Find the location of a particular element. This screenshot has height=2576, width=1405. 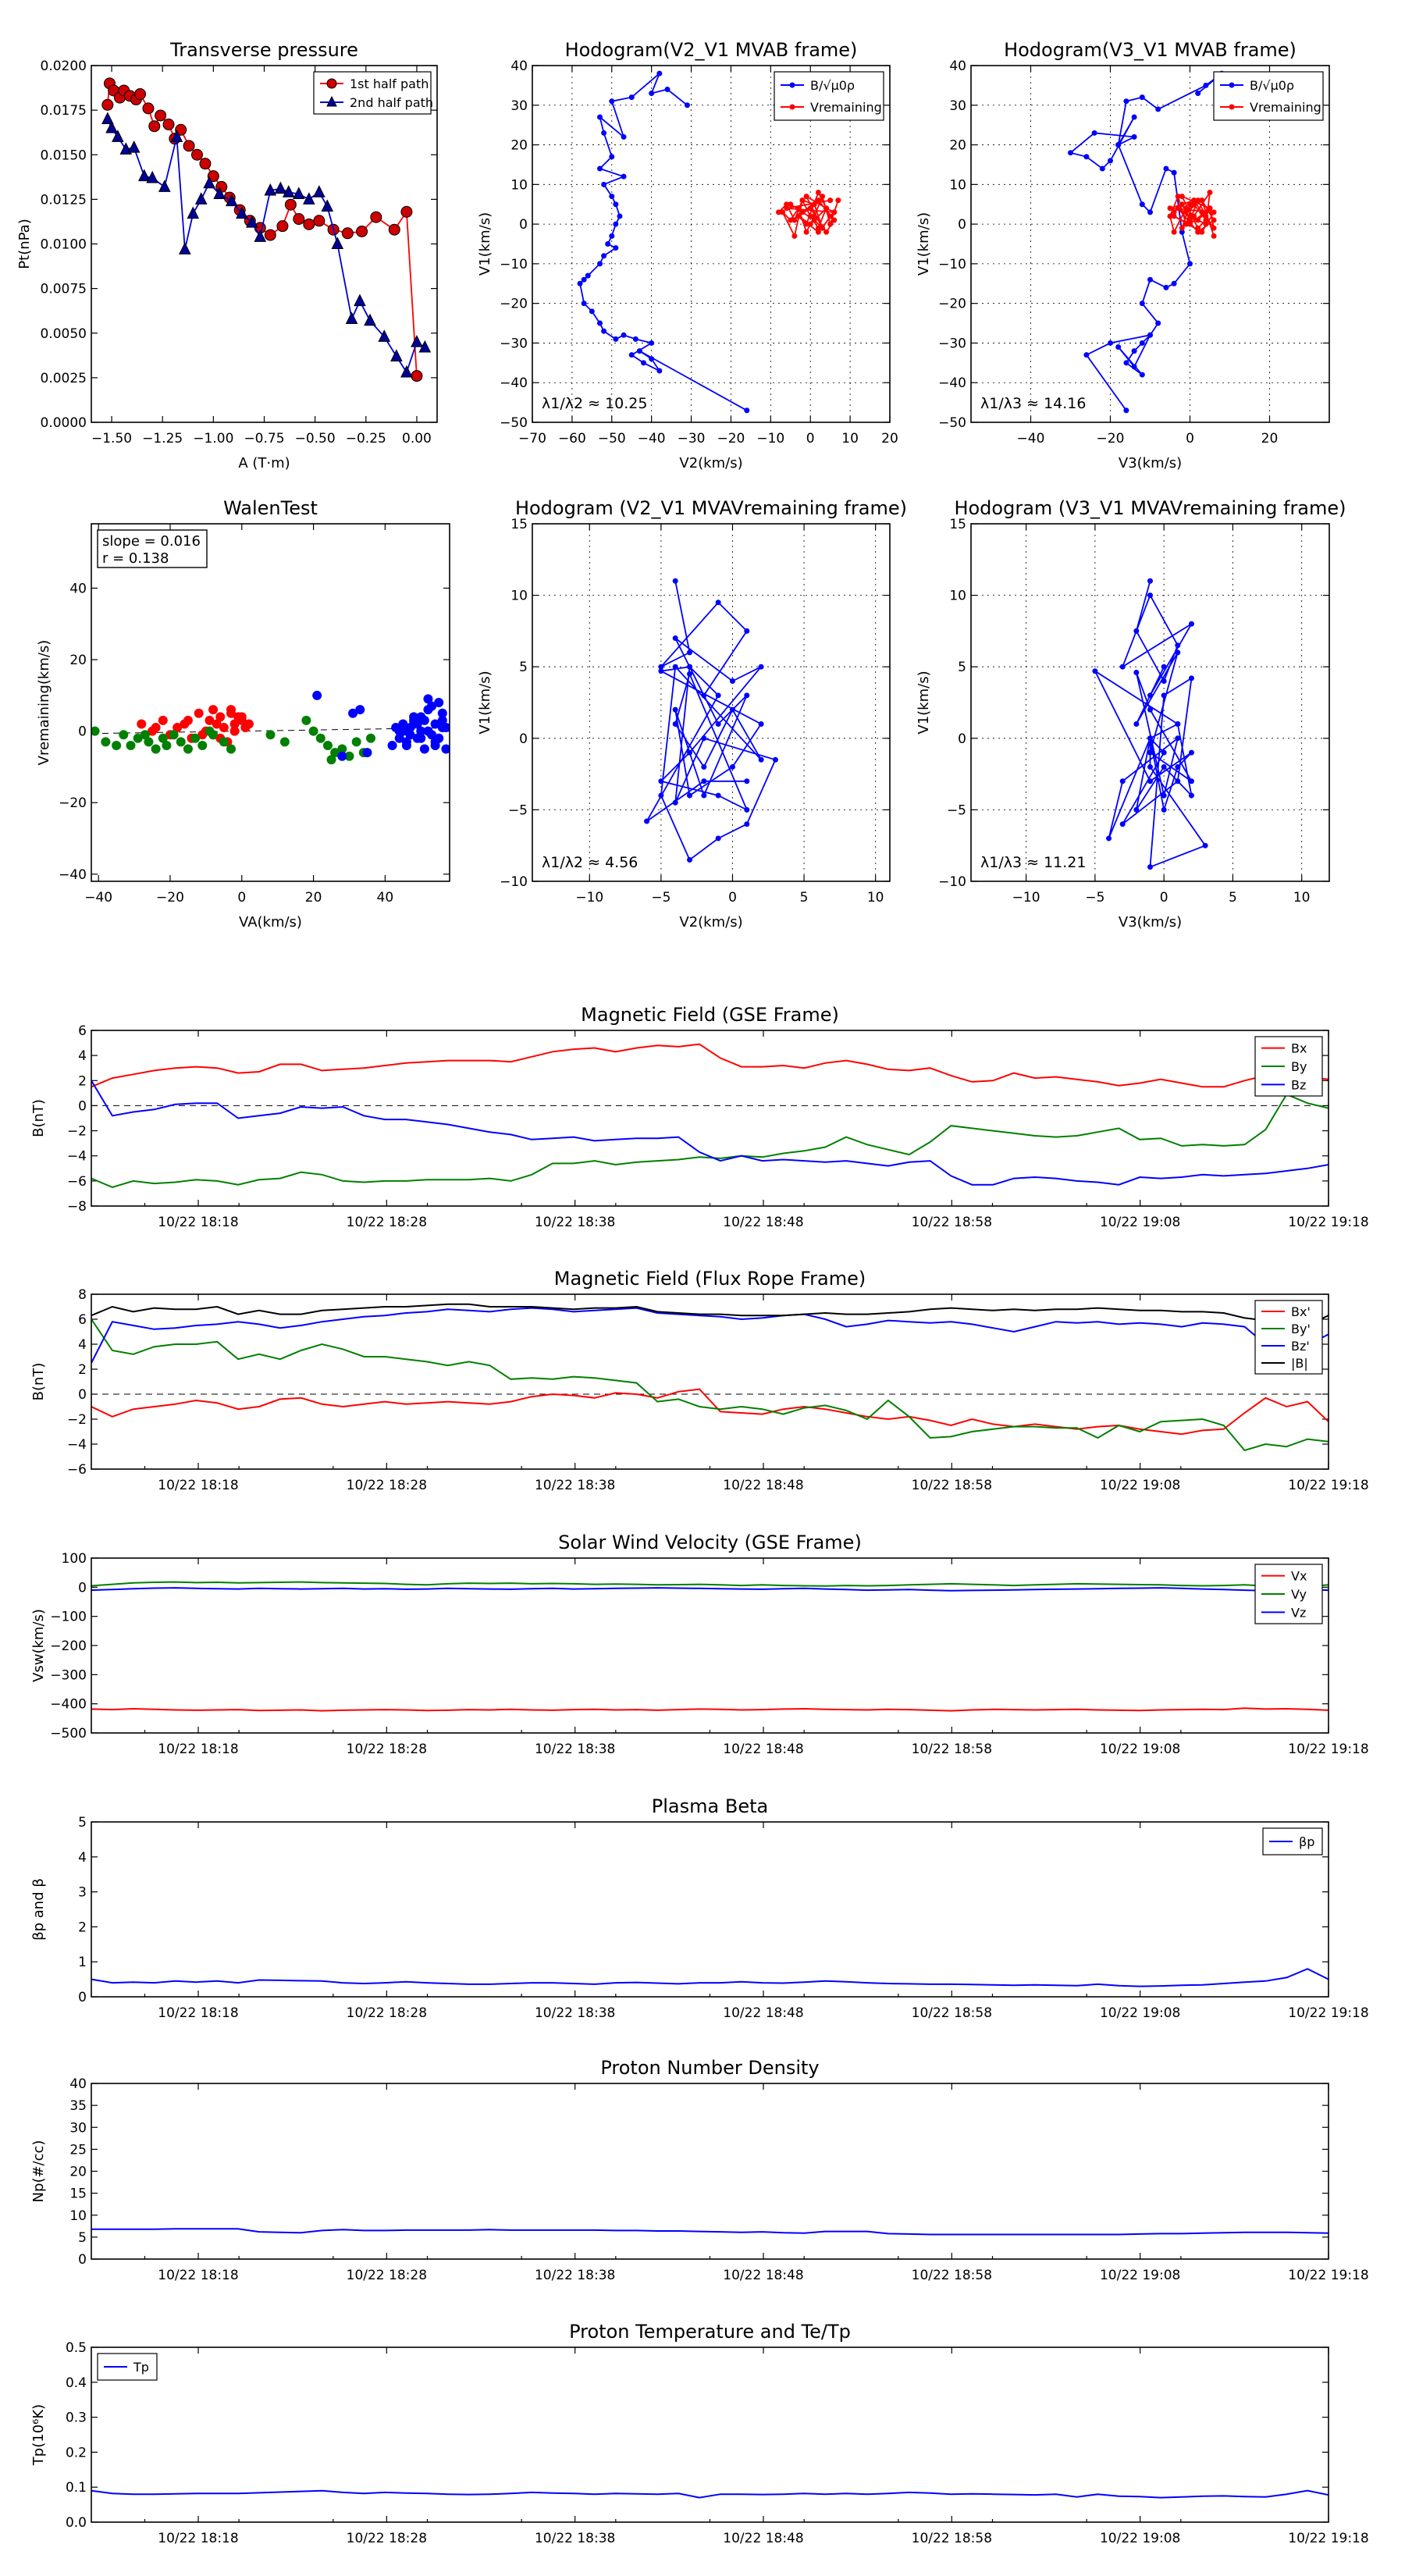

y-tick-label: 4 is located at coordinates (82, 1345).